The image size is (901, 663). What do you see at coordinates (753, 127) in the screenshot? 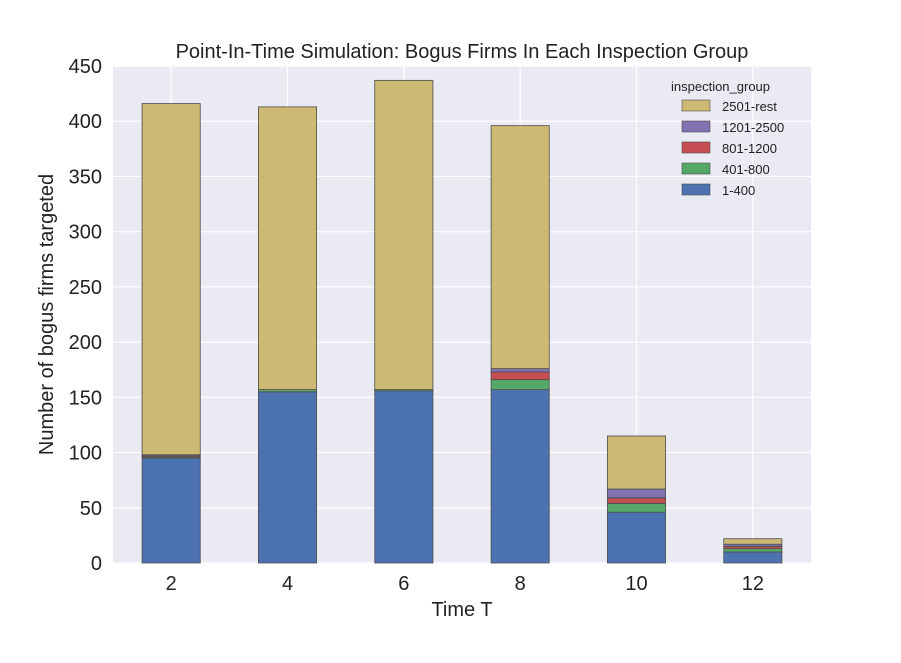
I see `legend-entry: 1201-2500` at bounding box center [753, 127].